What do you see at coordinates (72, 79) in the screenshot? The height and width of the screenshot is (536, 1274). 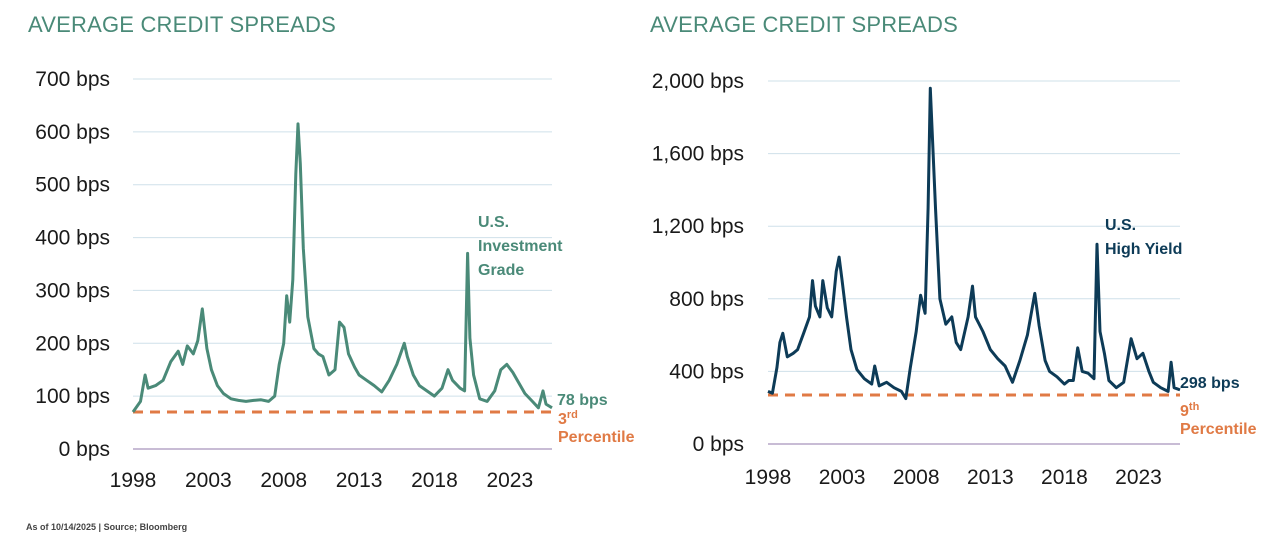 I see `y-tick-label: 700 bps` at bounding box center [72, 79].